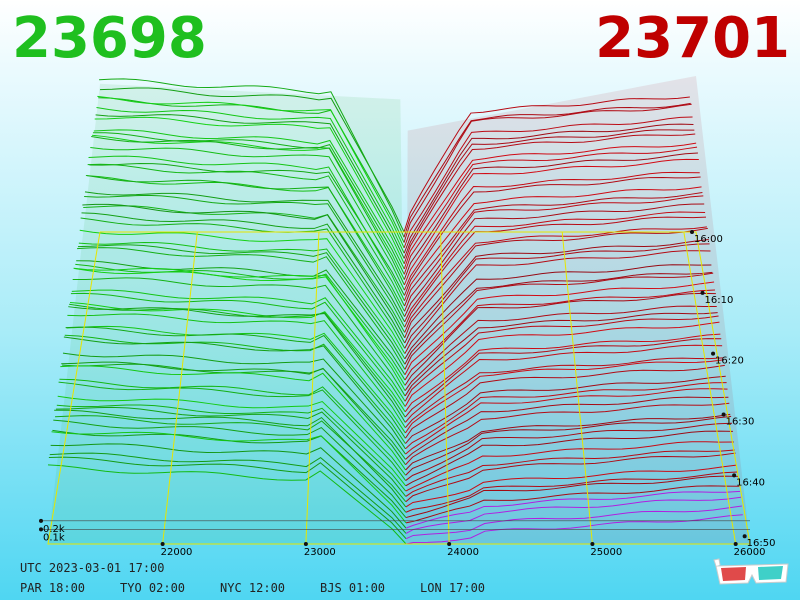 The image size is (800, 600). I want to click on time-tick-label: 16:10, so click(719, 300).